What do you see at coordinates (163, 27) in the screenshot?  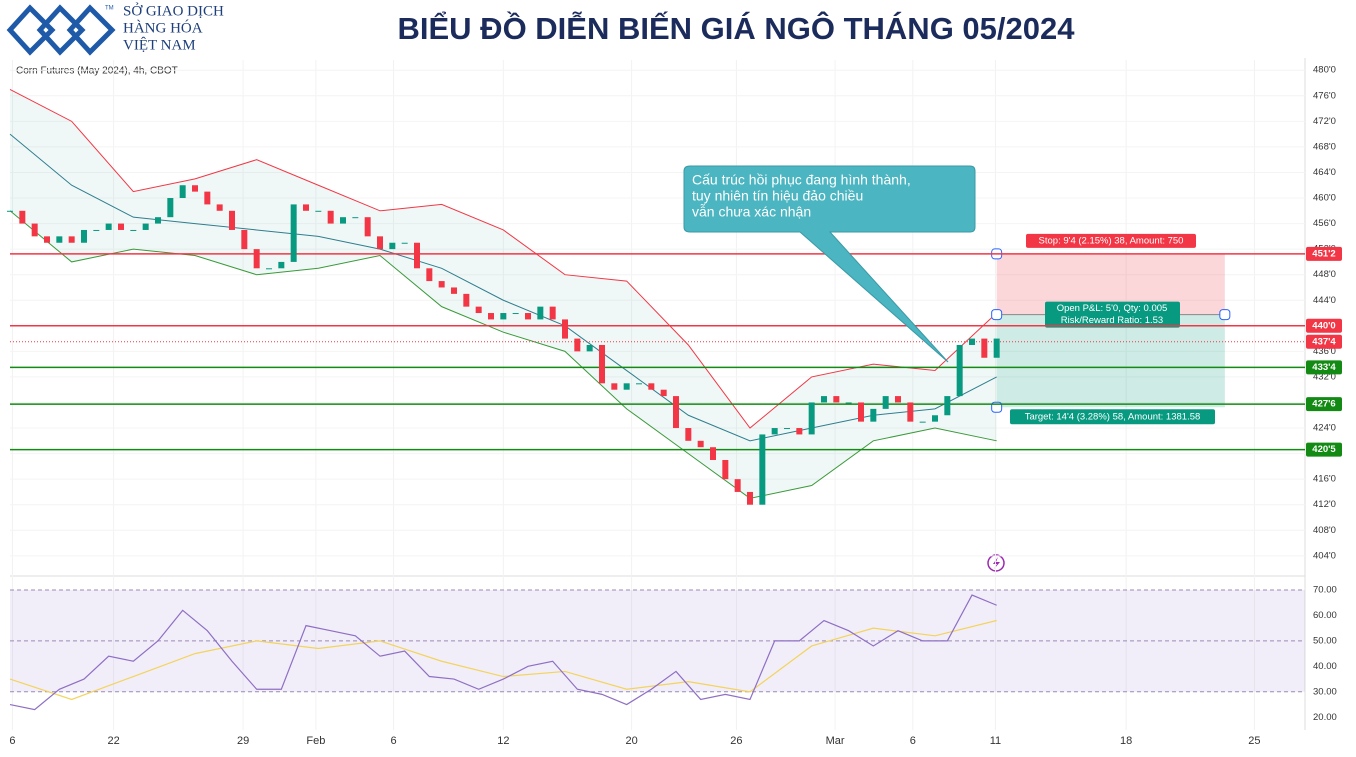 I see `logo-text: HÀNG HÓA` at bounding box center [163, 27].